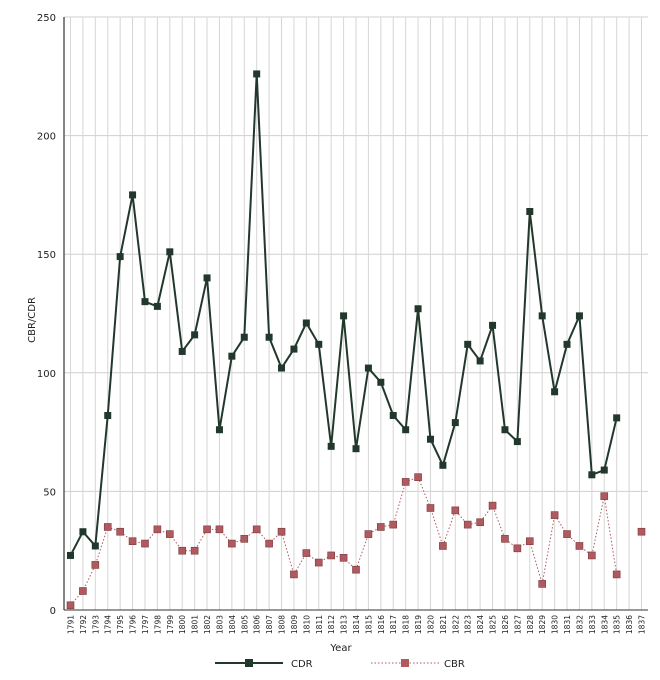 This screenshot has height=680, width=660. Describe the element at coordinates (46, 315) in the screenshot. I see `y-tick-labels: 0 50 100 150 200 250` at that location.